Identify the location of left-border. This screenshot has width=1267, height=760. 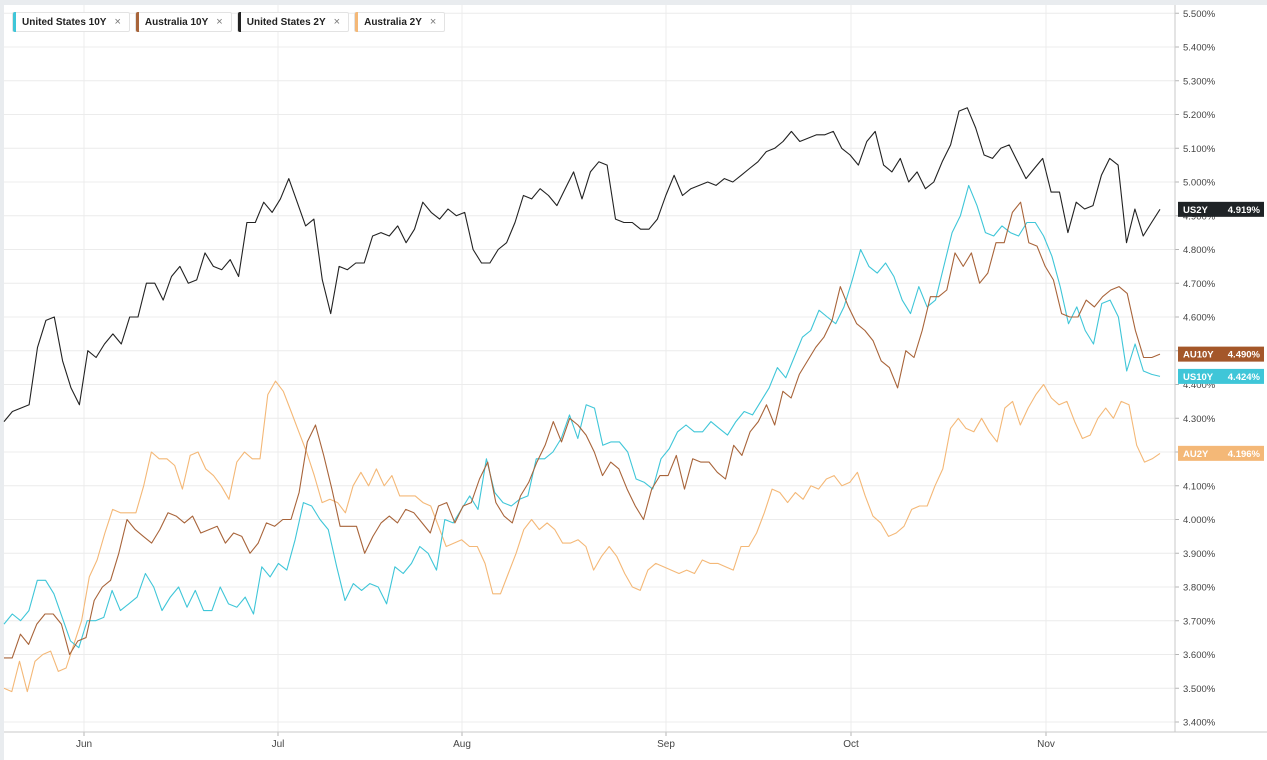
(2, 380).